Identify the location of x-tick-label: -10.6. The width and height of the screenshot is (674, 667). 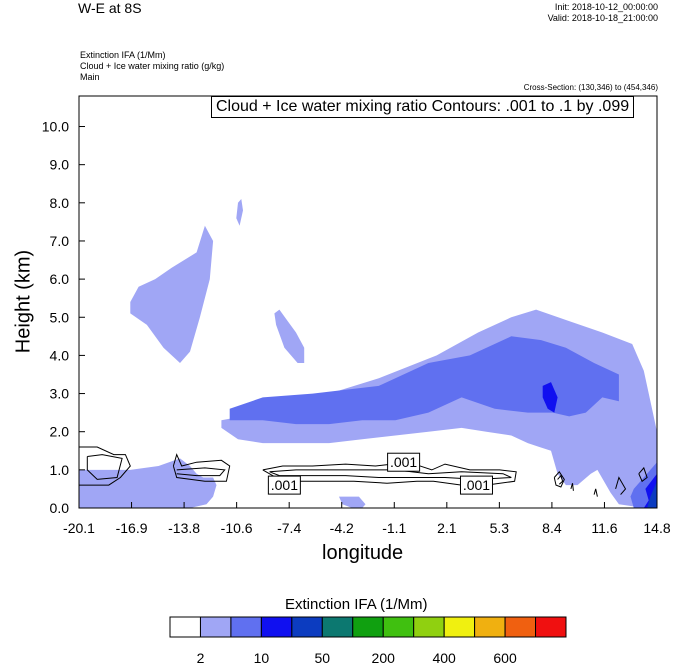
(237, 528).